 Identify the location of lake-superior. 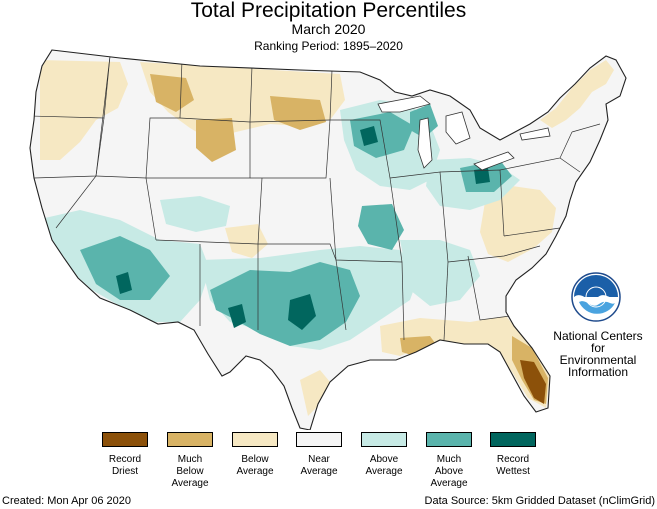
(404, 104).